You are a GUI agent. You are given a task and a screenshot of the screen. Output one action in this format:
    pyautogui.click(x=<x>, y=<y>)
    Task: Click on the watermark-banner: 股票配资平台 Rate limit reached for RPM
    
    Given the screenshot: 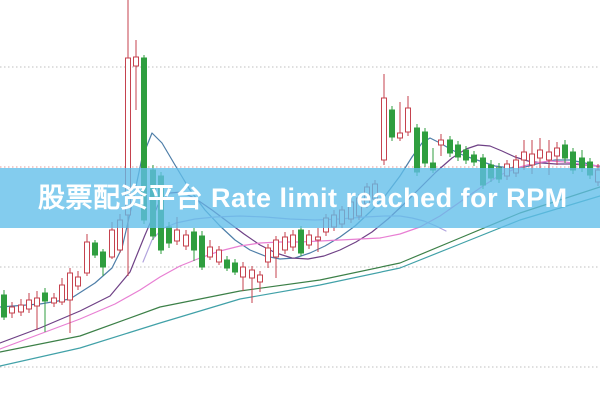 What is the action you would take?
    pyautogui.click(x=300, y=198)
    